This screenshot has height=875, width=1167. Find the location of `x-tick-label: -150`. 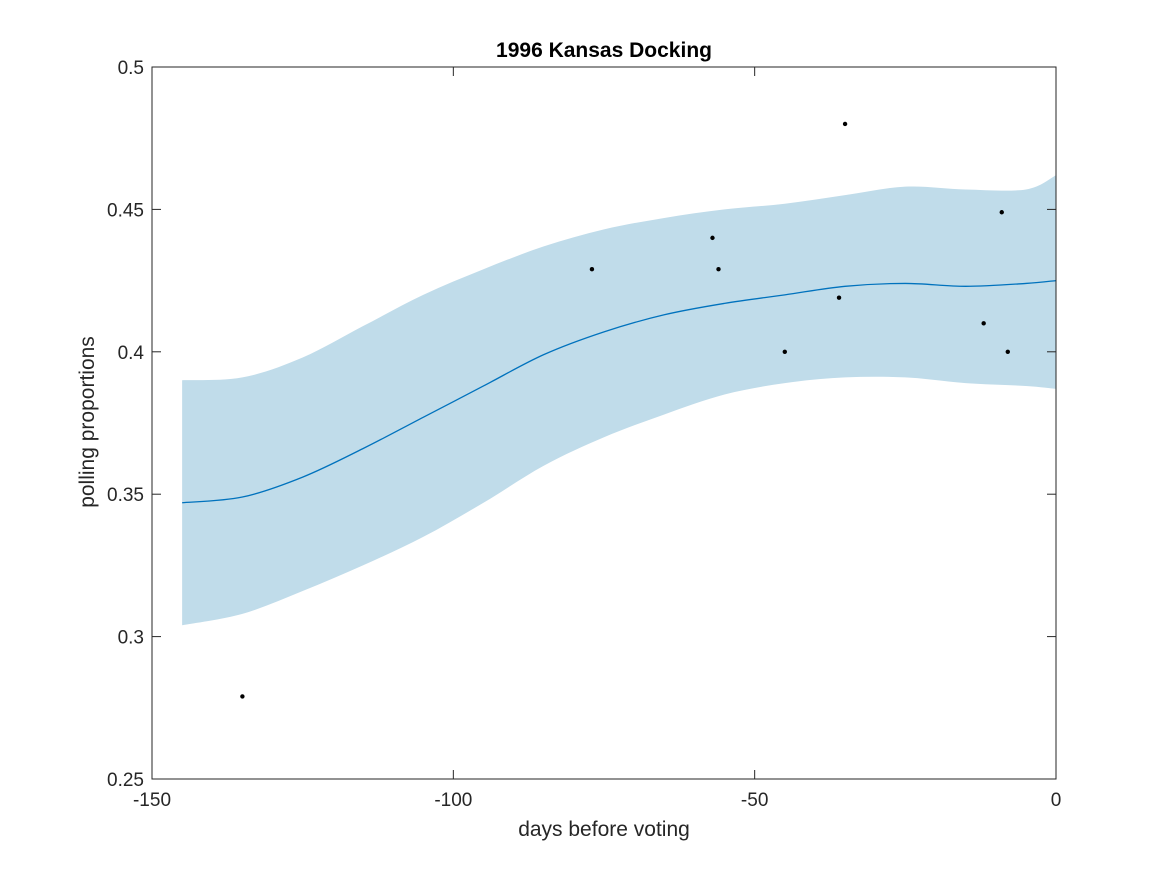

x-tick-label: -150 is located at coordinates (152, 800).